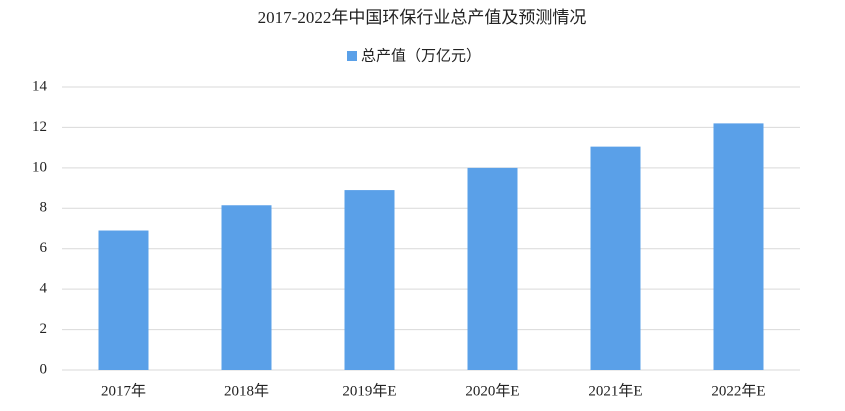 Image resolution: width=845 pixels, height=411 pixels. I want to click on x-tick-label: 2019年E, so click(369, 390).